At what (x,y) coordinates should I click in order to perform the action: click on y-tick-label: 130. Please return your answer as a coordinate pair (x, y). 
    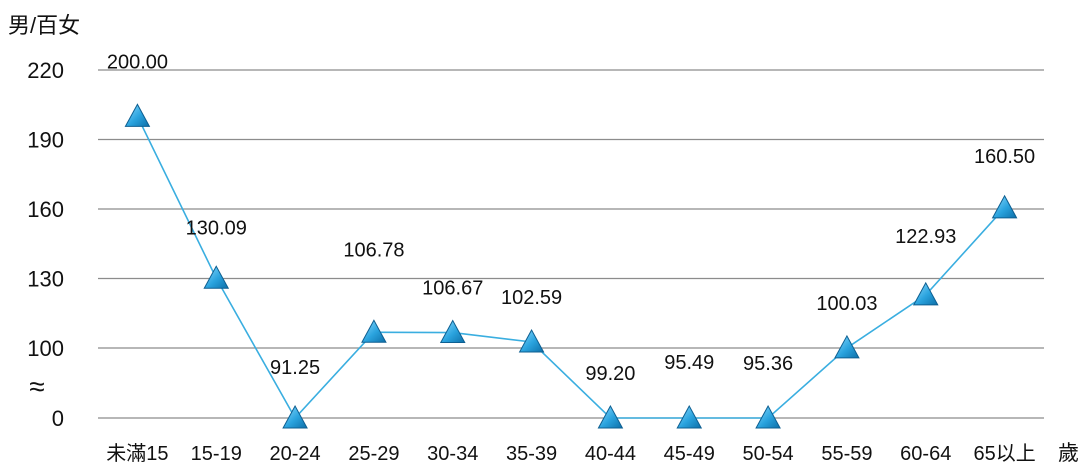
    Looking at the image, I should click on (45, 279).